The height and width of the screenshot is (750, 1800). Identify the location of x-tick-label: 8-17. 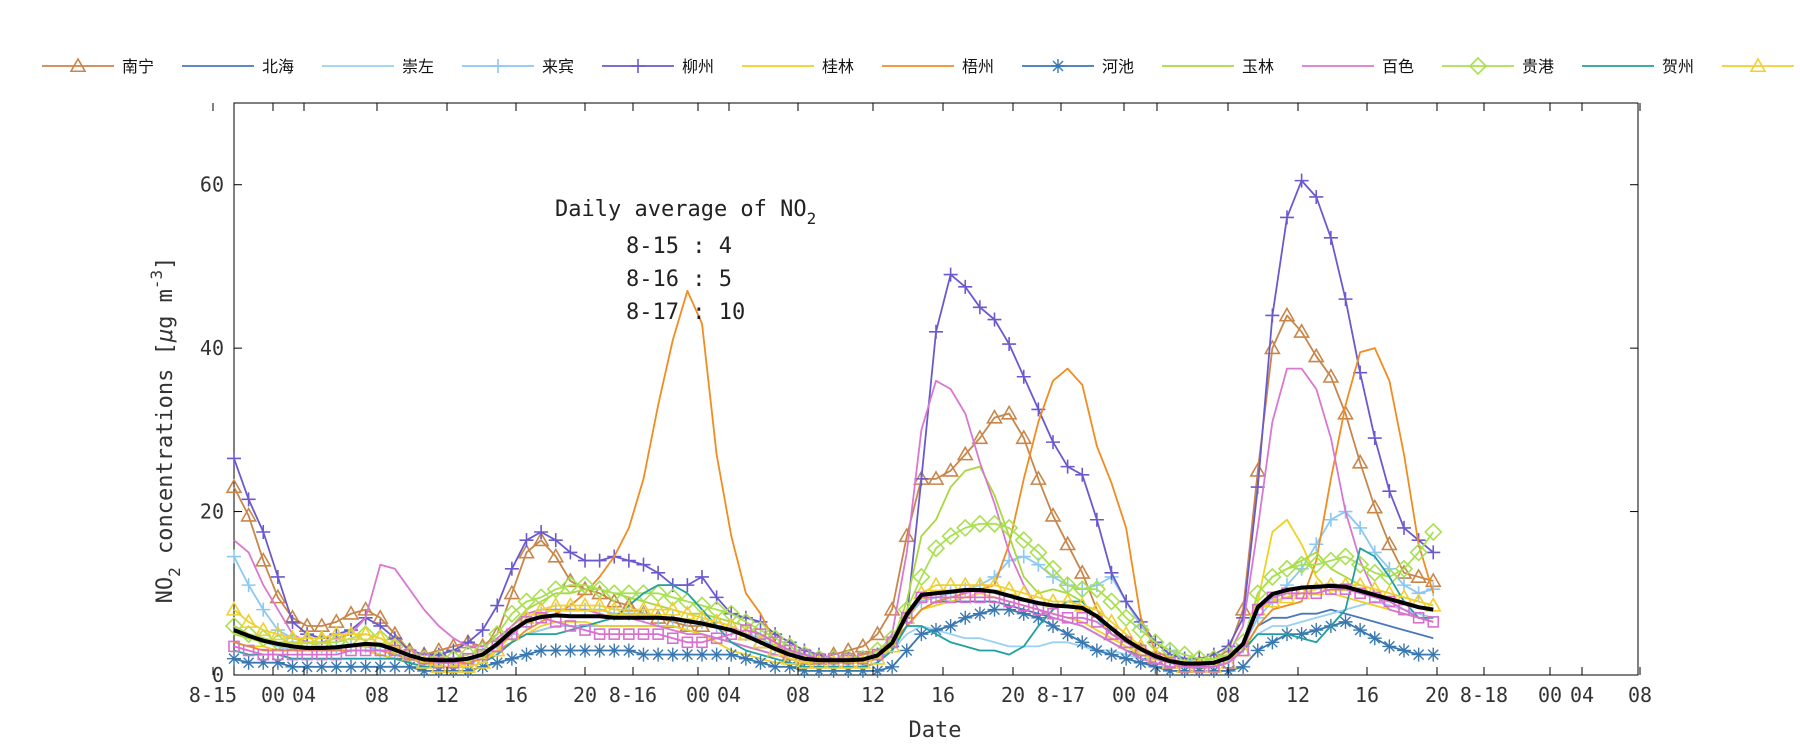
(1061, 695).